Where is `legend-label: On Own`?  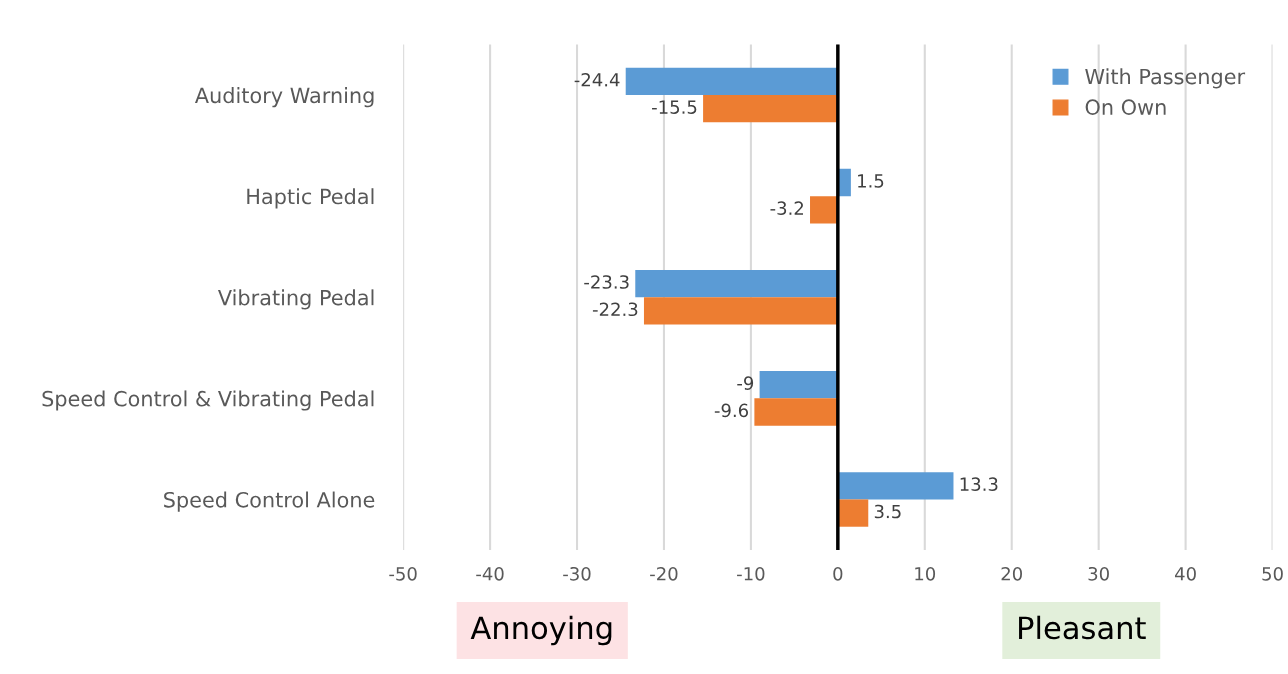 legend-label: On Own is located at coordinates (1125, 107).